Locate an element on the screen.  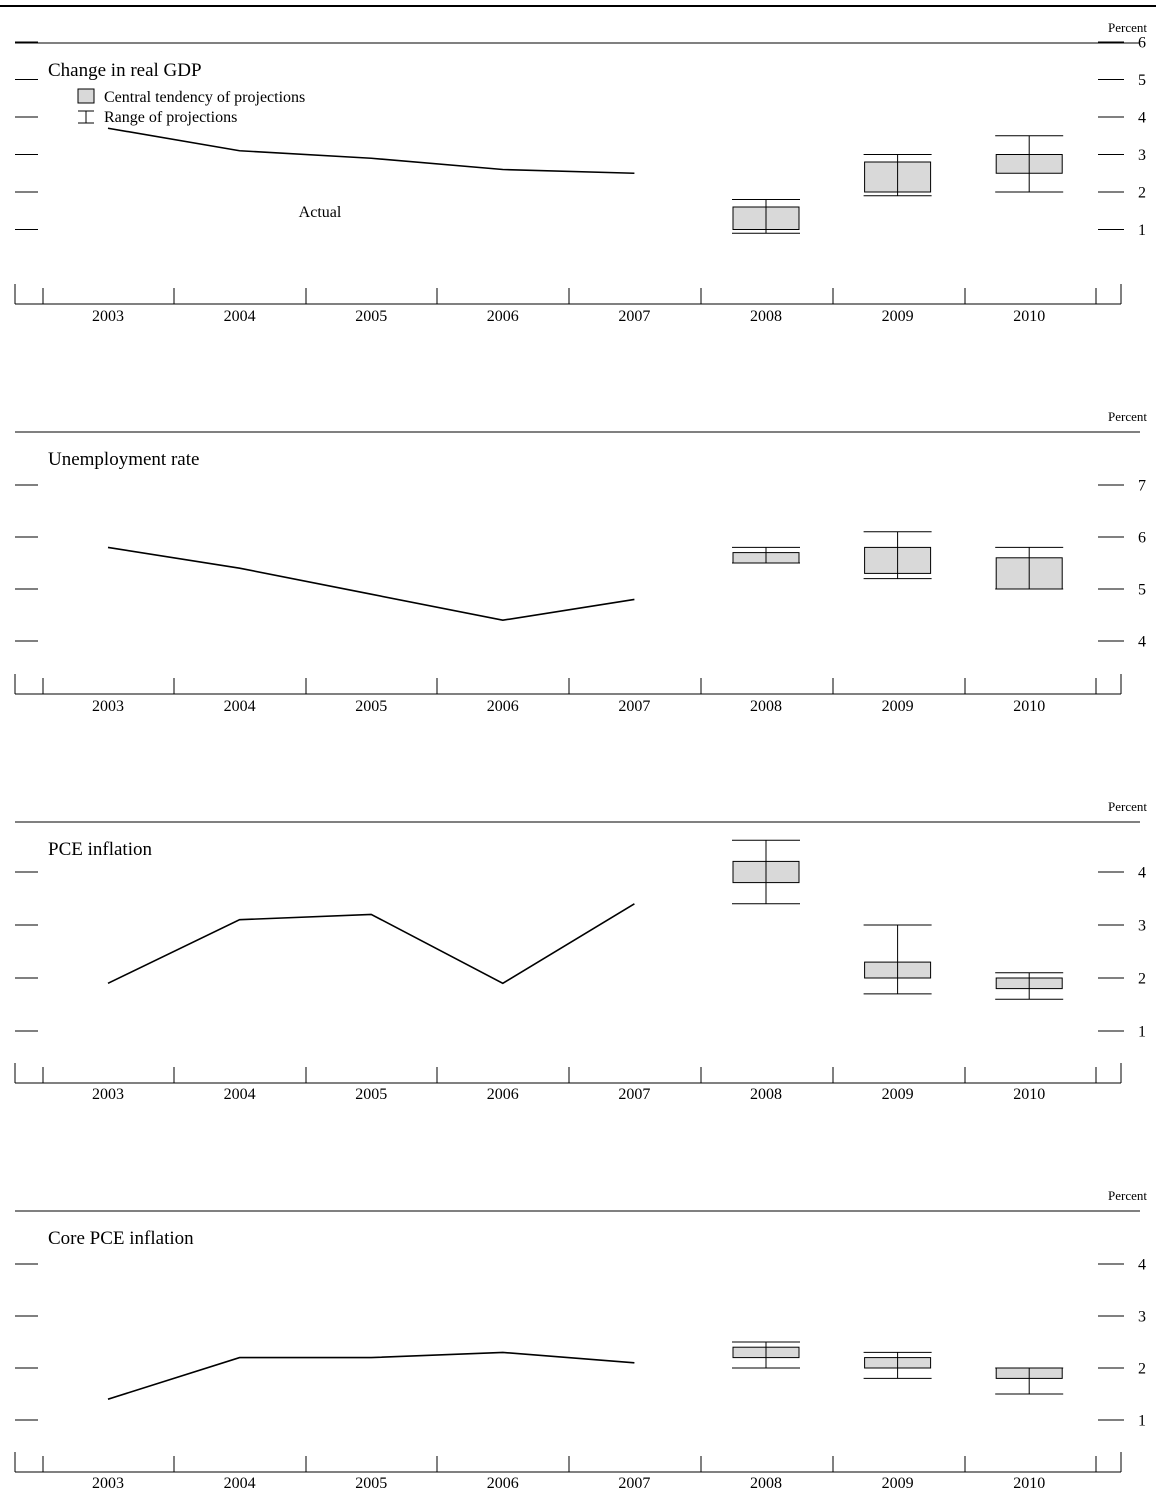
y-tick-label: 7 is located at coordinates (1142, 486).